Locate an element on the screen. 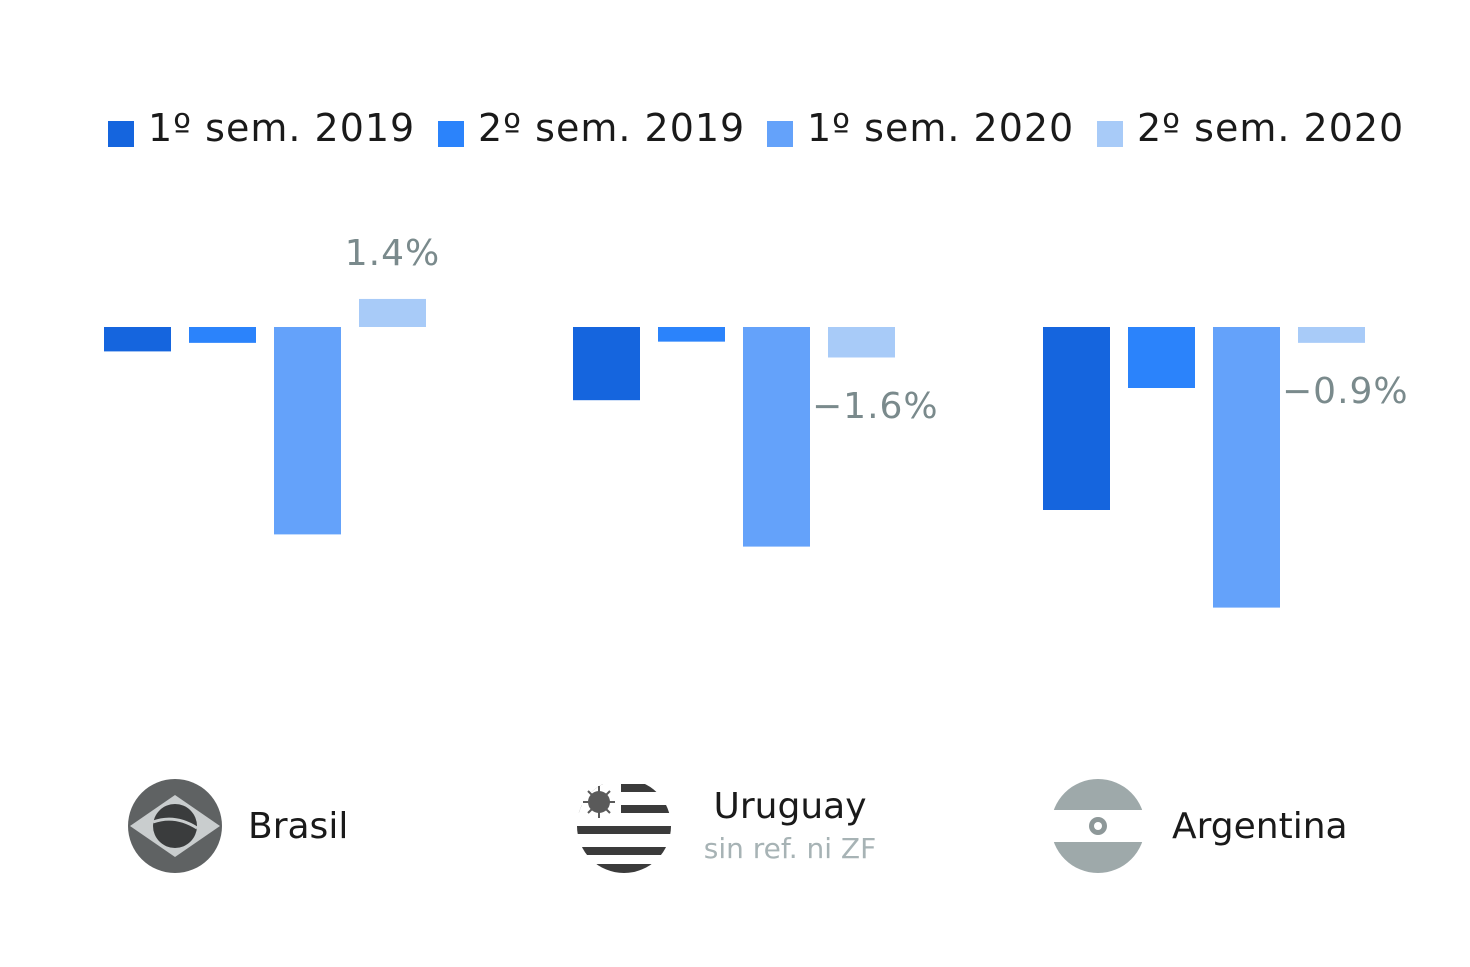 The image size is (1470, 967). legend-label-2: 2º sem. 2019 is located at coordinates (611, 128).